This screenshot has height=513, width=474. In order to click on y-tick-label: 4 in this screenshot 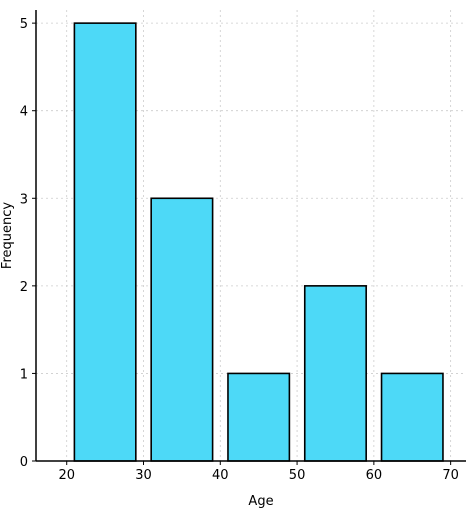, I will do `click(24, 112)`.